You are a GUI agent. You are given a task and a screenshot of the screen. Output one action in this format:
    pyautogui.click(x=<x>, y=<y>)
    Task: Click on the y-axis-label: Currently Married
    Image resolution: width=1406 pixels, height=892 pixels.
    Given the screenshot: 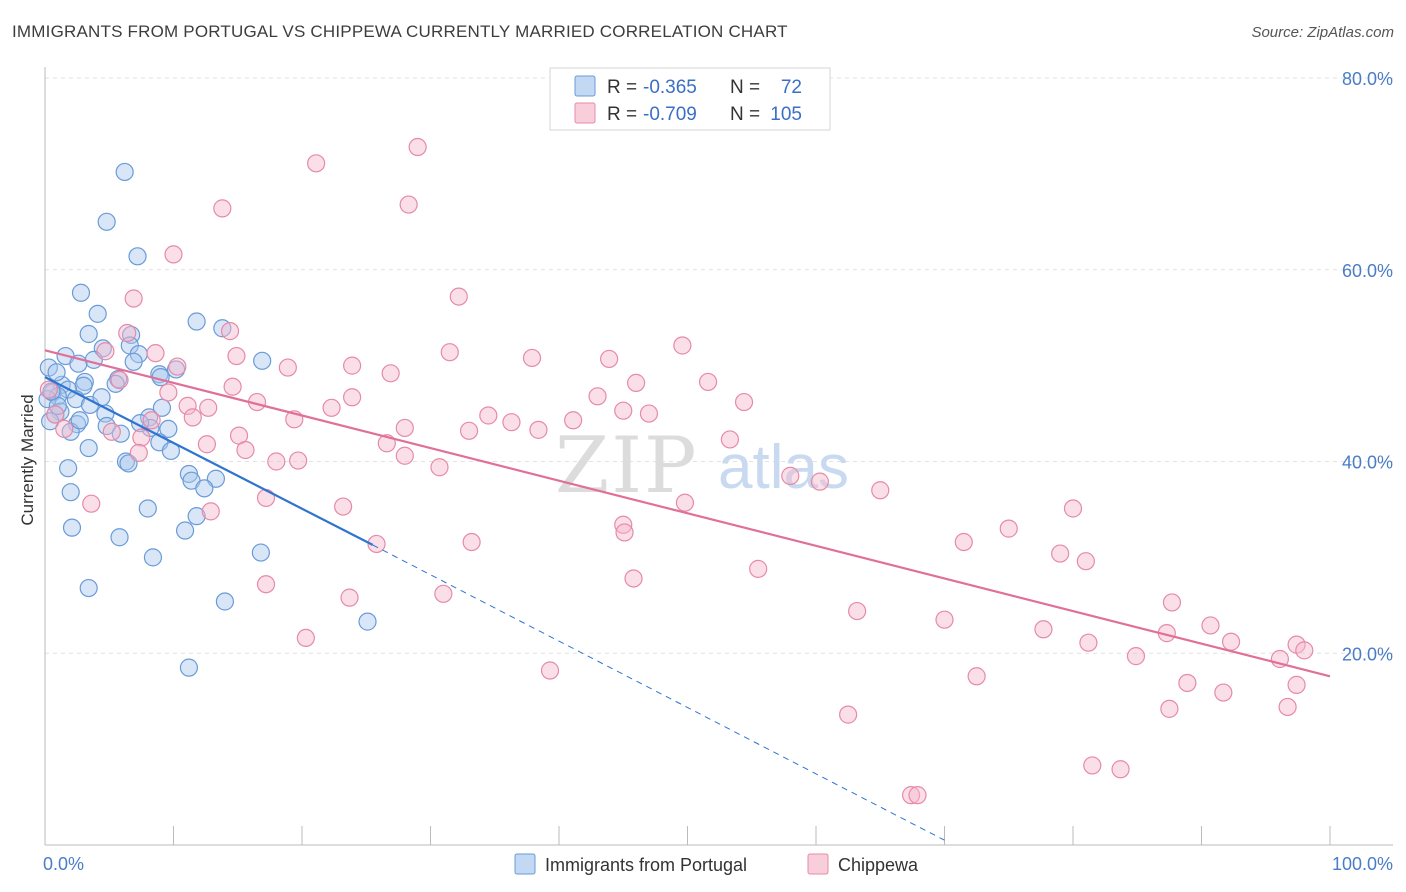 What is the action you would take?
    pyautogui.click(x=27, y=459)
    